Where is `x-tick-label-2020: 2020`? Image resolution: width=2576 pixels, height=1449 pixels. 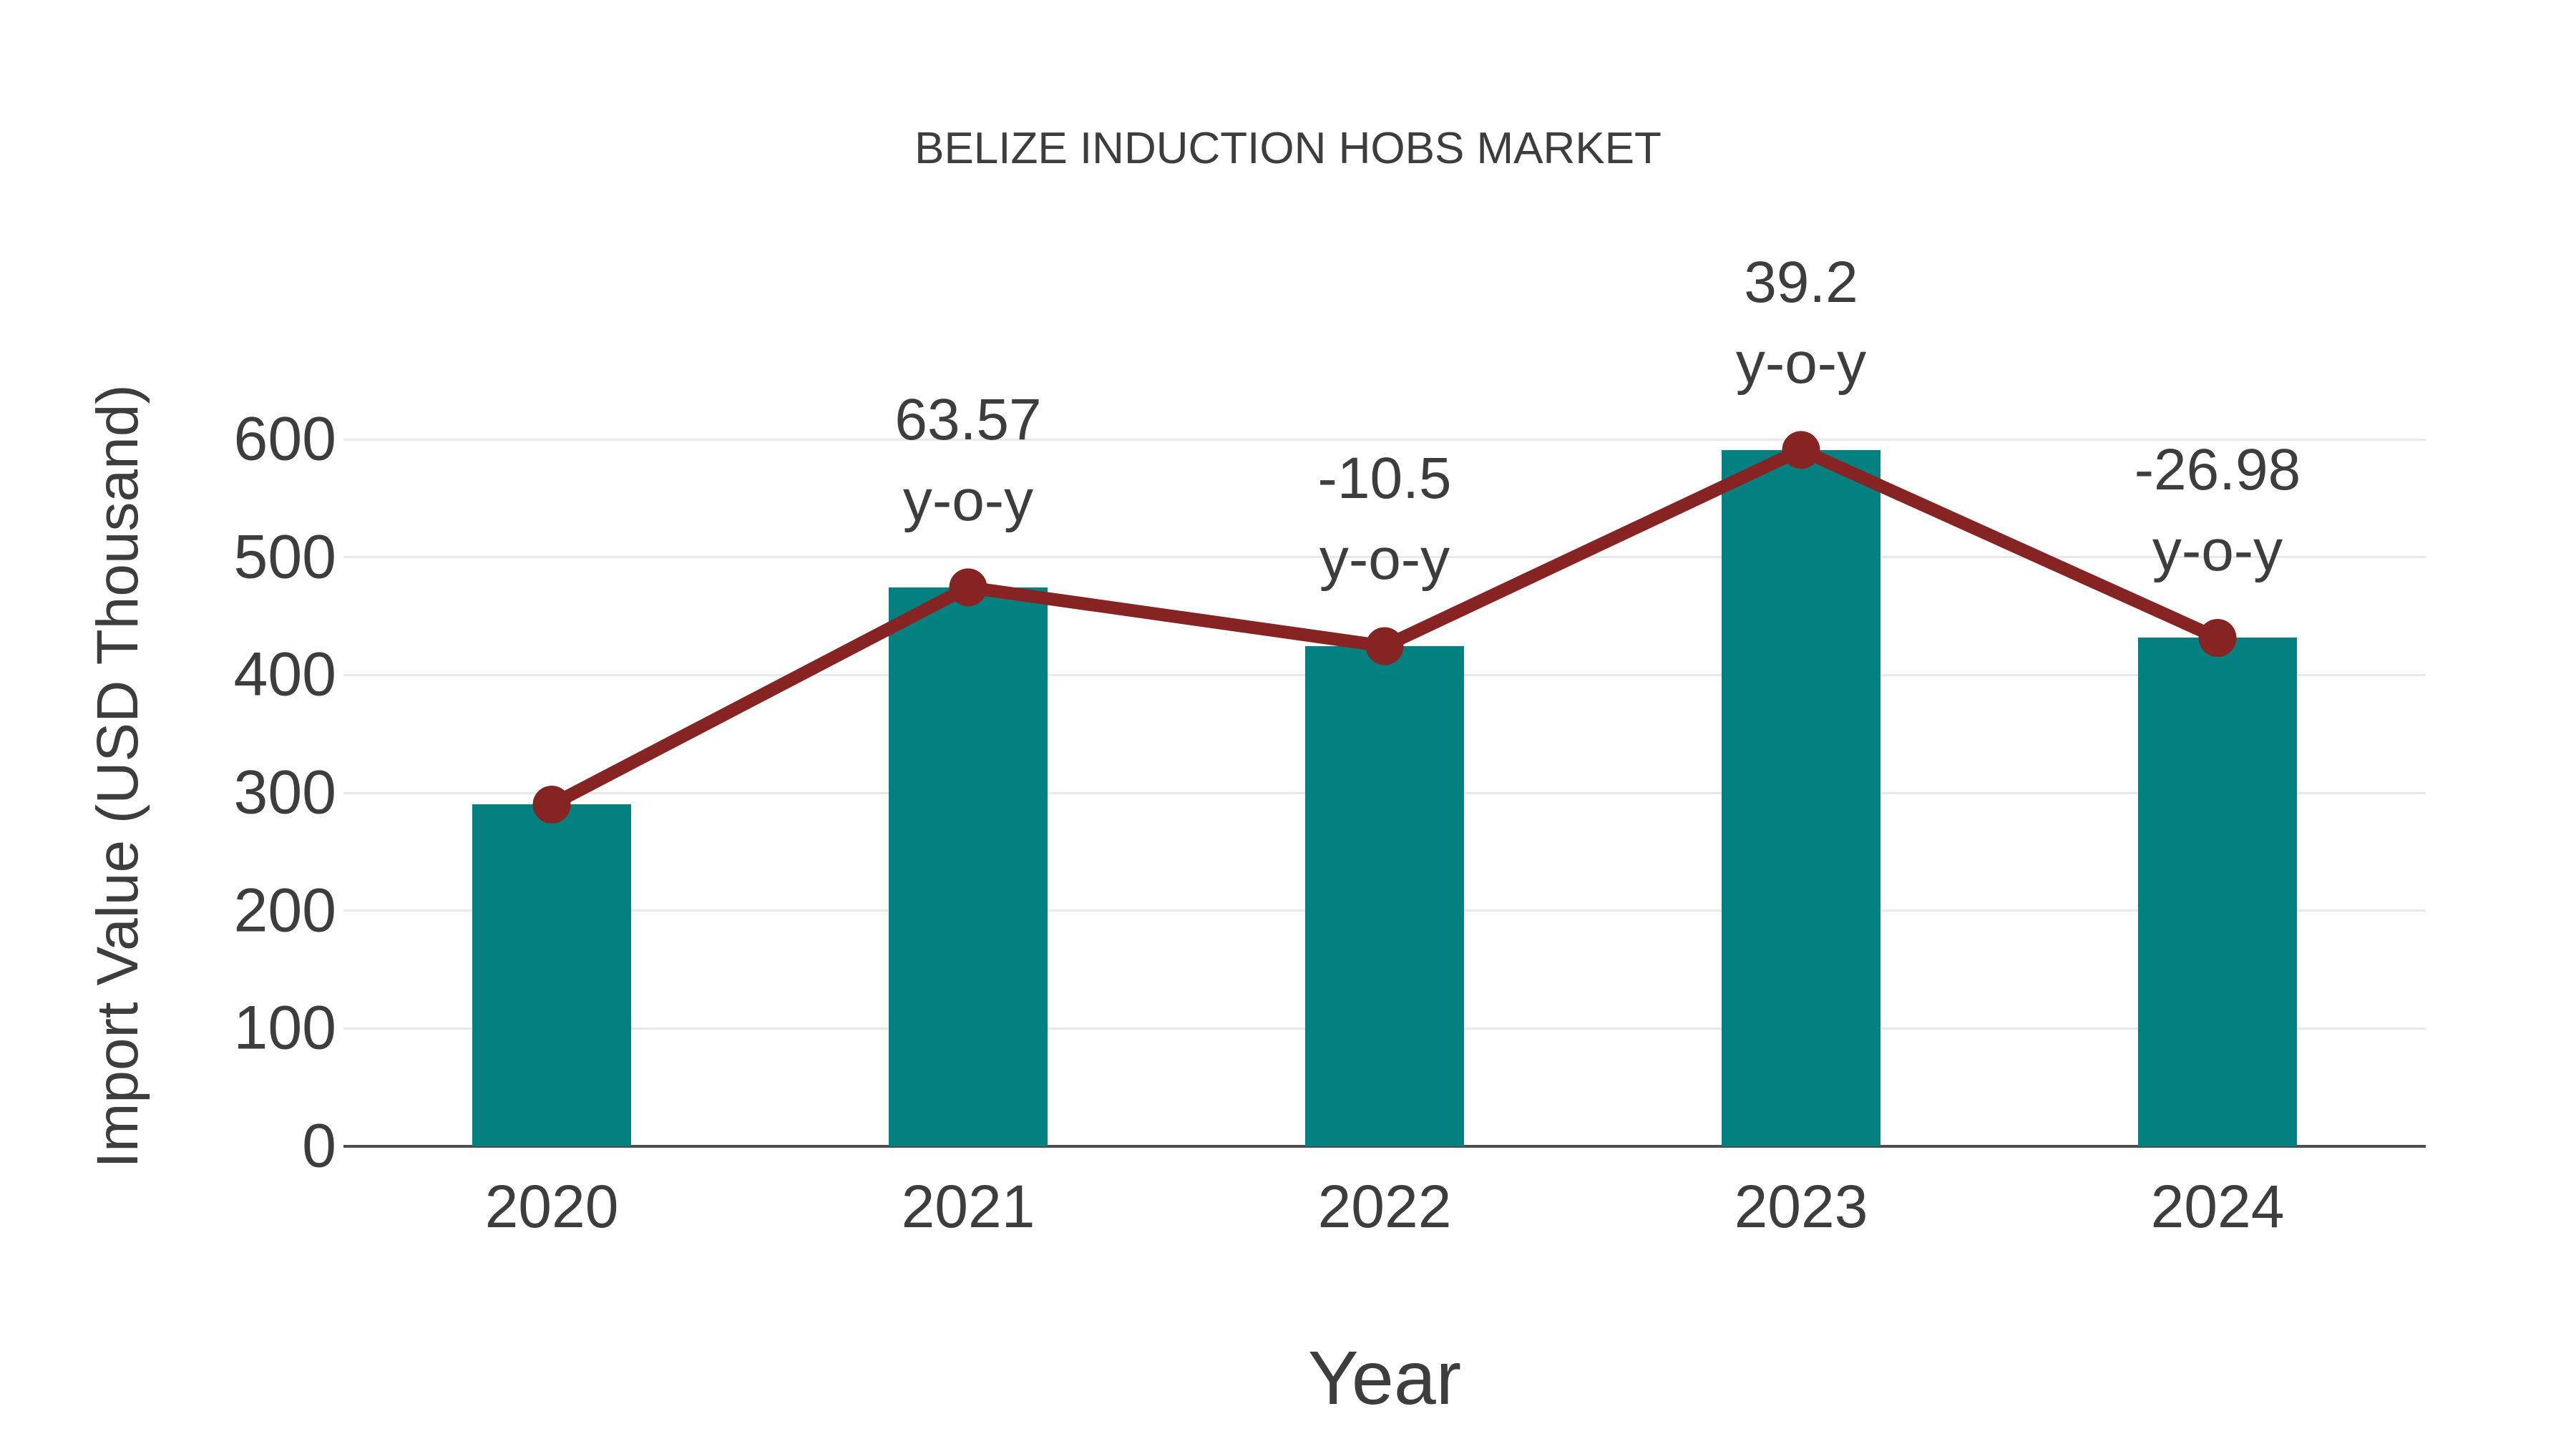 x-tick-label-2020: 2020 is located at coordinates (551, 1206).